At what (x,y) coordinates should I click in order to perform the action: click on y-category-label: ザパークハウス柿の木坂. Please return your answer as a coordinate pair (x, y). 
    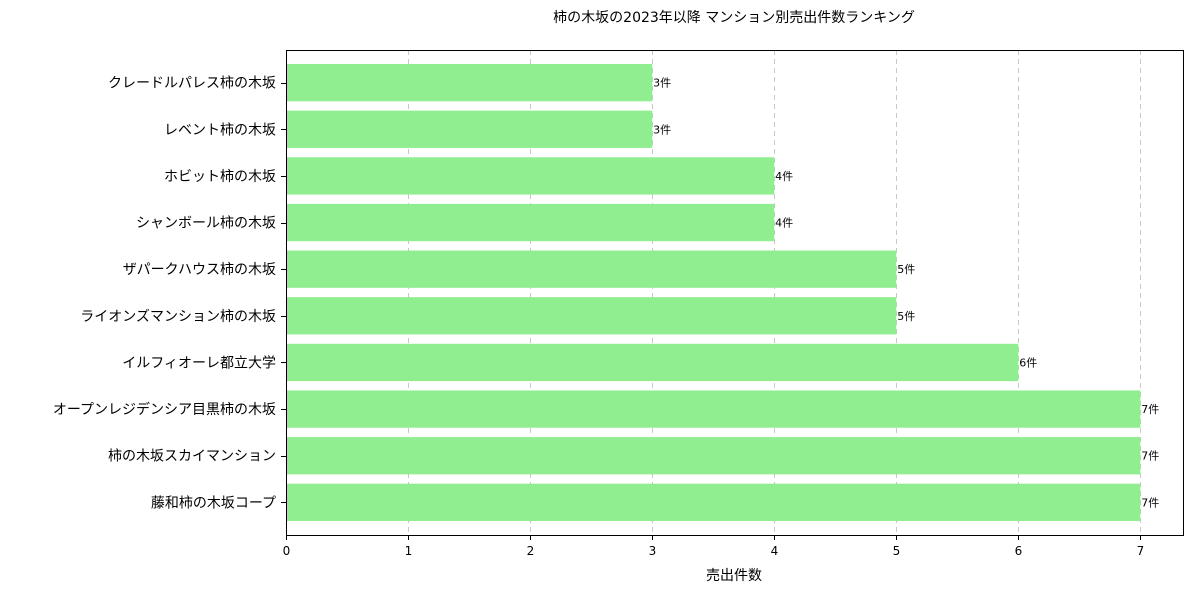
    Looking at the image, I should click on (199, 269).